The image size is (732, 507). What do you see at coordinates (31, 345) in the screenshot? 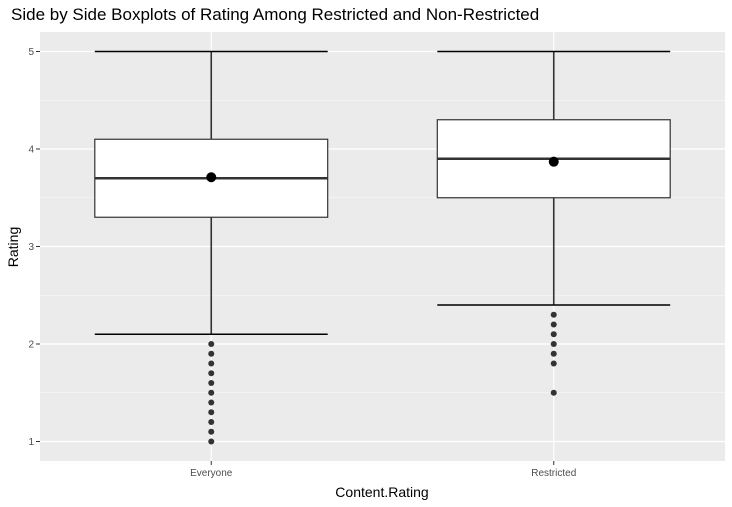
I see `y-tick-label: 2` at bounding box center [31, 345].